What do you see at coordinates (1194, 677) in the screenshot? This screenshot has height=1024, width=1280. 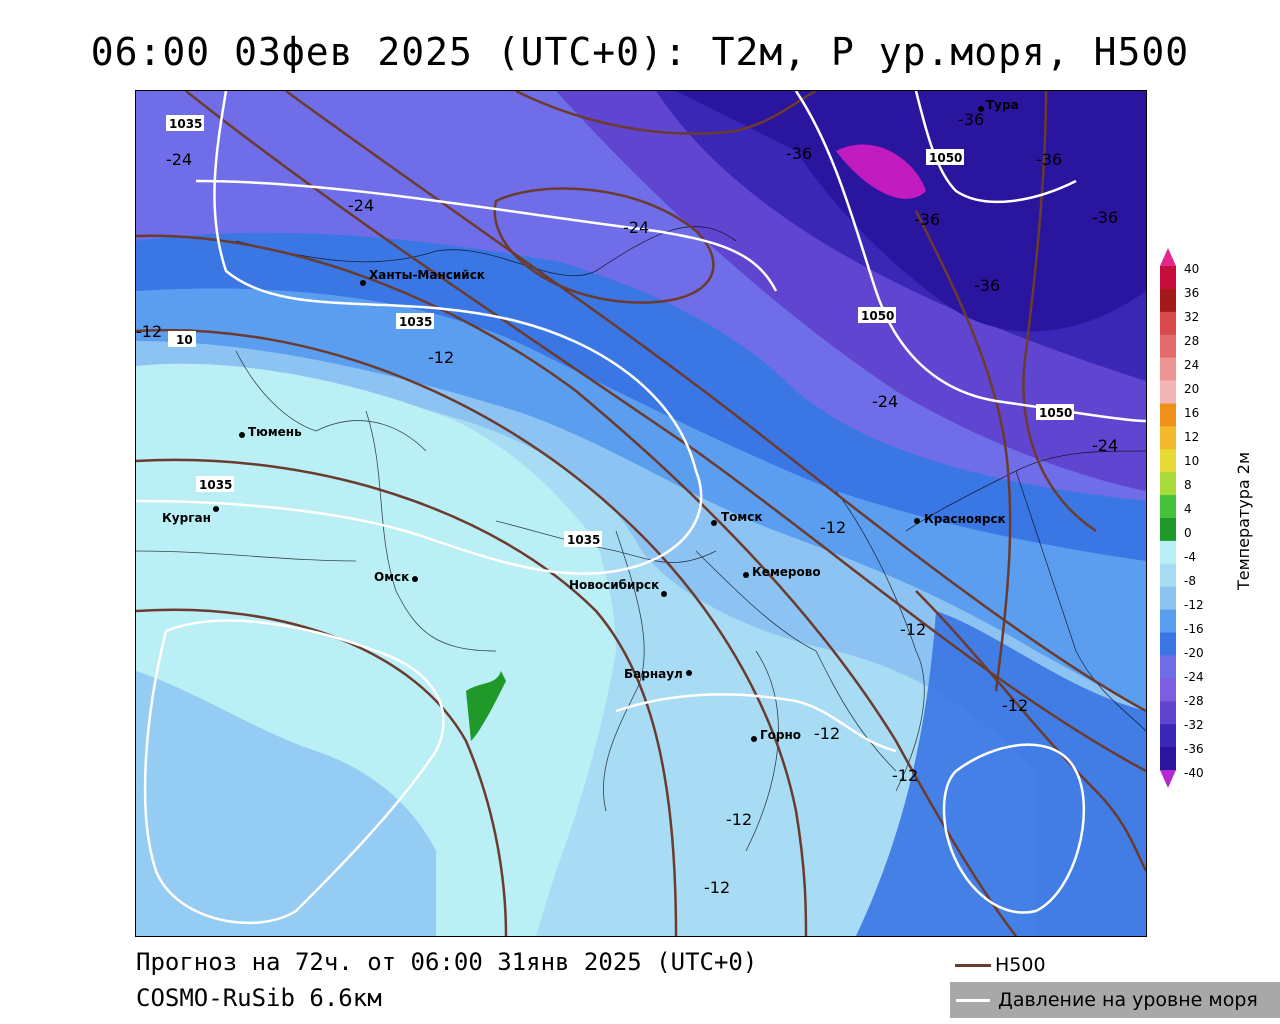 I see `colorbar-tick-label: -24` at bounding box center [1194, 677].